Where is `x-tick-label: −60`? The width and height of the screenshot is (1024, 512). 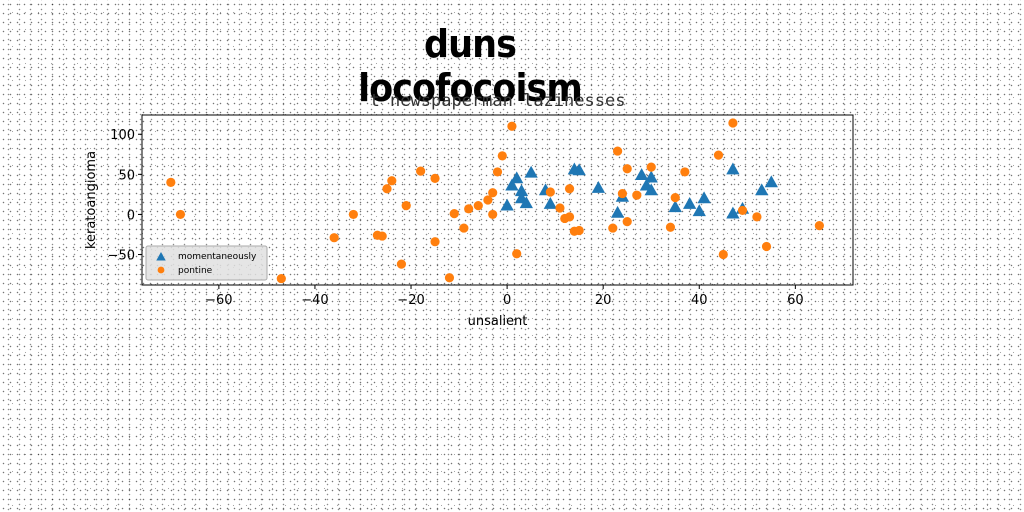
x-tick-label: −60 is located at coordinates (218, 300).